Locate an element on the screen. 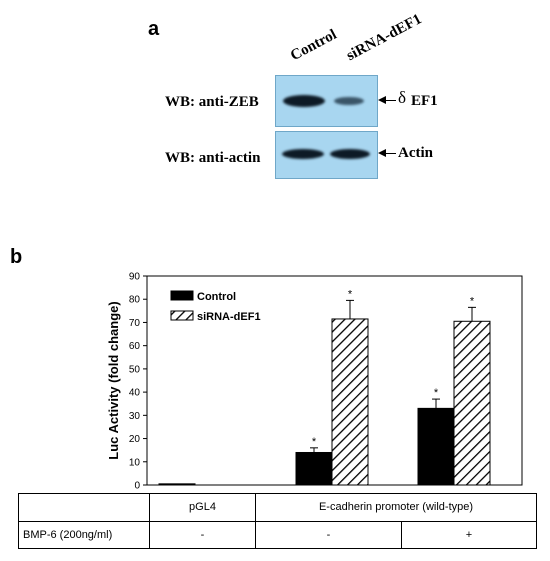 The width and height of the screenshot is (550, 561). legend-label-control: Control is located at coordinates (216, 297).